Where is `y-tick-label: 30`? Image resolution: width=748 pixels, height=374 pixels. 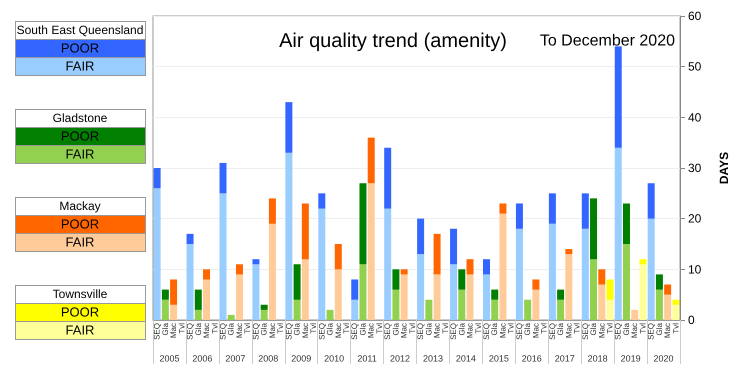
y-tick-label: 30 is located at coordinates (695, 168).